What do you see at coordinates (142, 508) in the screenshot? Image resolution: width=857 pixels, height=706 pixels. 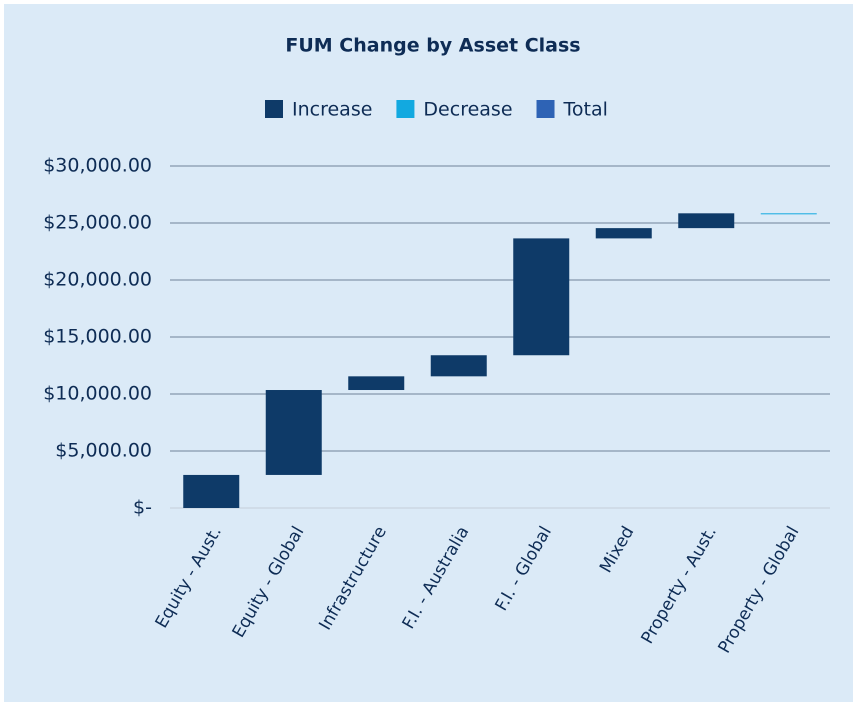 I see `y-tick-label: $-` at bounding box center [142, 508].